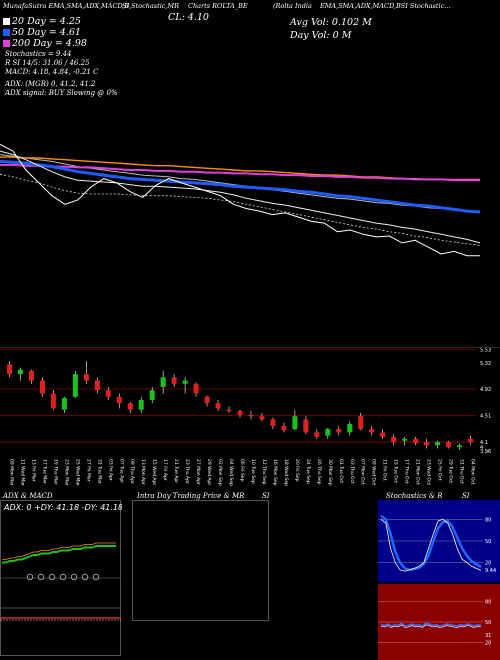  I want to click on stoch-tick-label: 50, so click(488, 542).